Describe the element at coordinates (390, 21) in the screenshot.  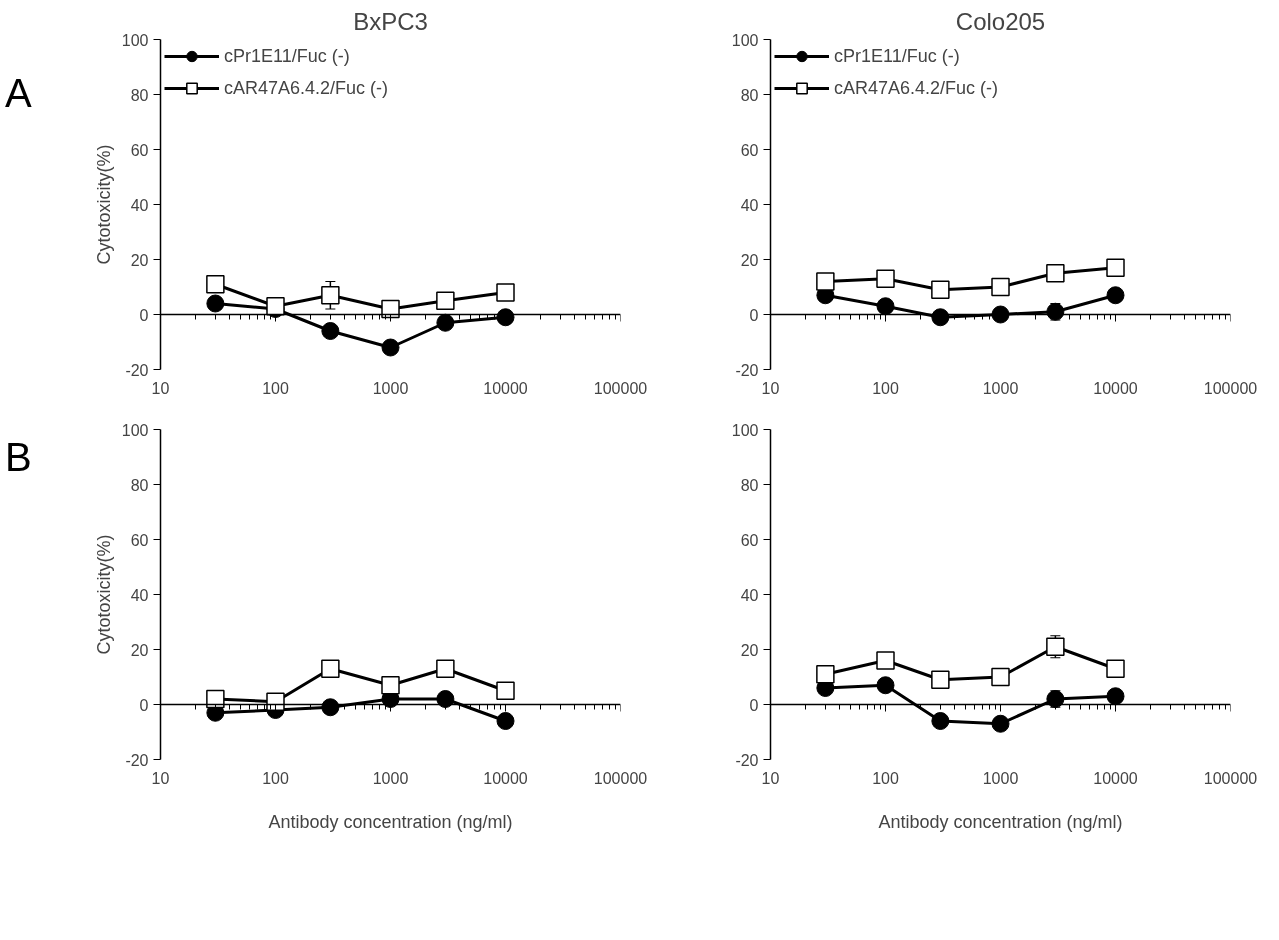
I see `chart-title: BxPC3` at that location.